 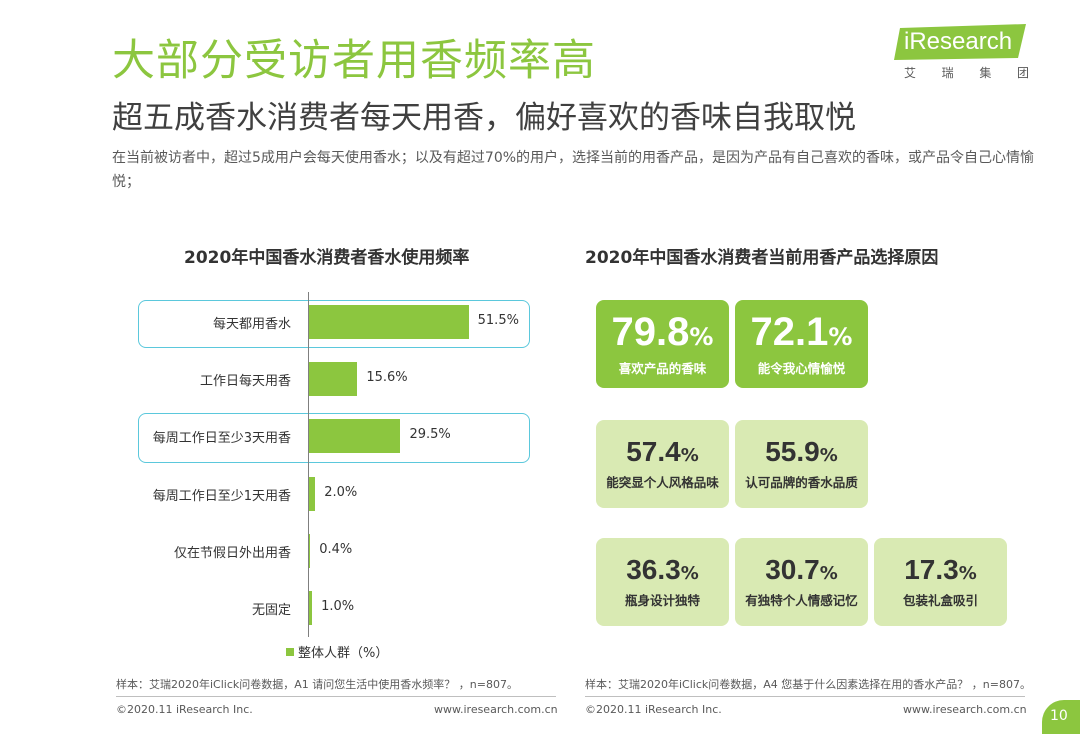 I want to click on bar-value-label: 51.5%, so click(x=498, y=320).